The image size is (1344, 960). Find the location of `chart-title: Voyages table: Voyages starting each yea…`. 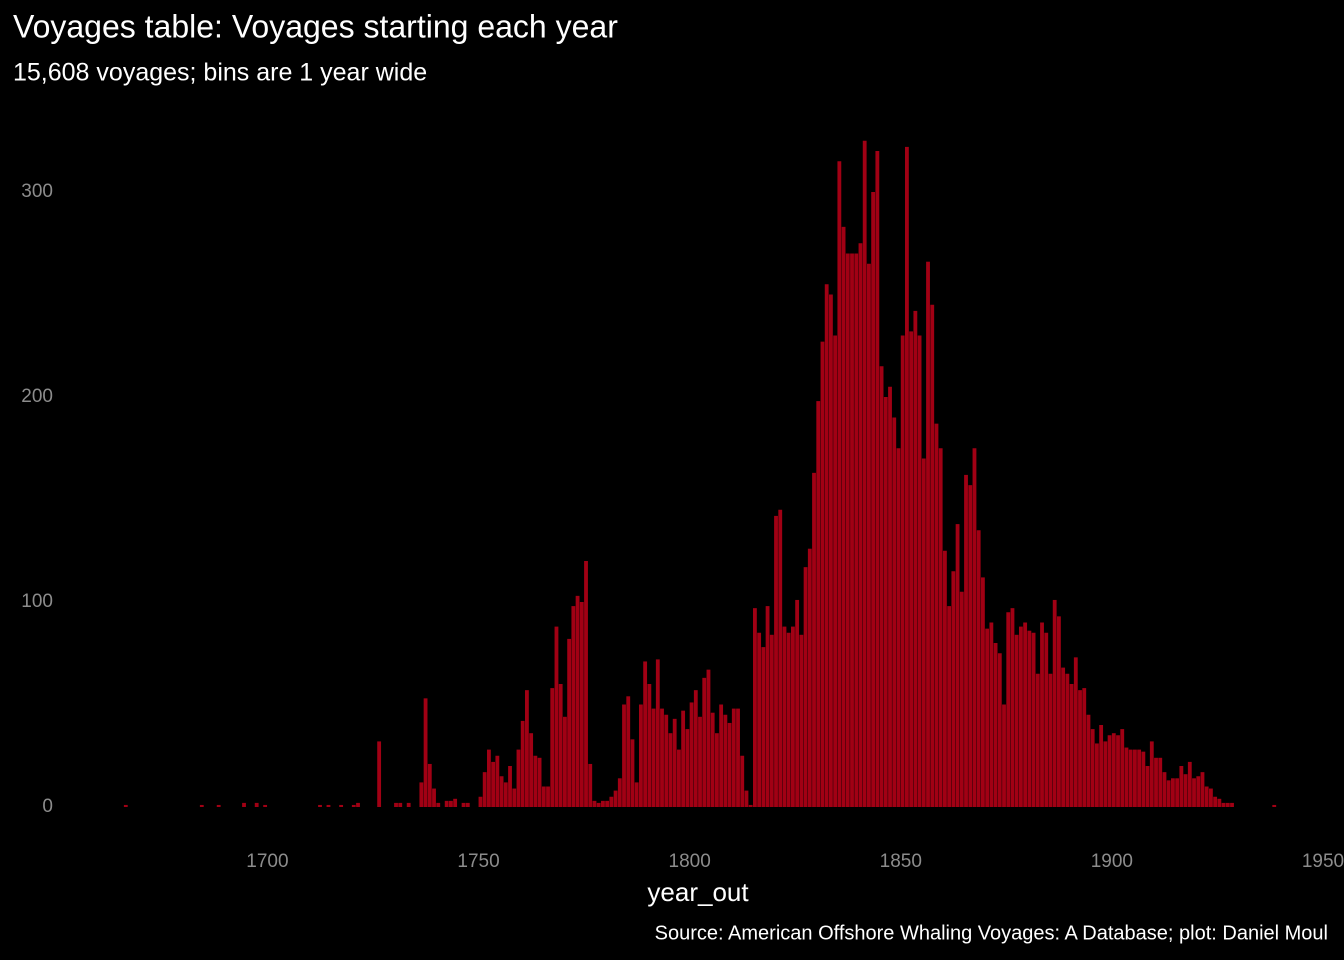

chart-title: Voyages table: Voyages starting each yea… is located at coordinates (315, 26).